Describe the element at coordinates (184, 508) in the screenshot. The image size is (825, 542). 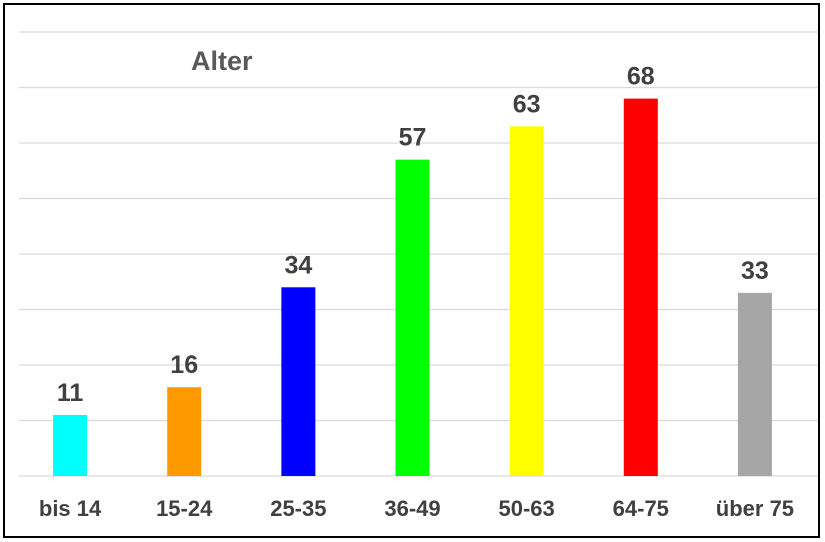
I see `x-tick-label: 15-24` at that location.